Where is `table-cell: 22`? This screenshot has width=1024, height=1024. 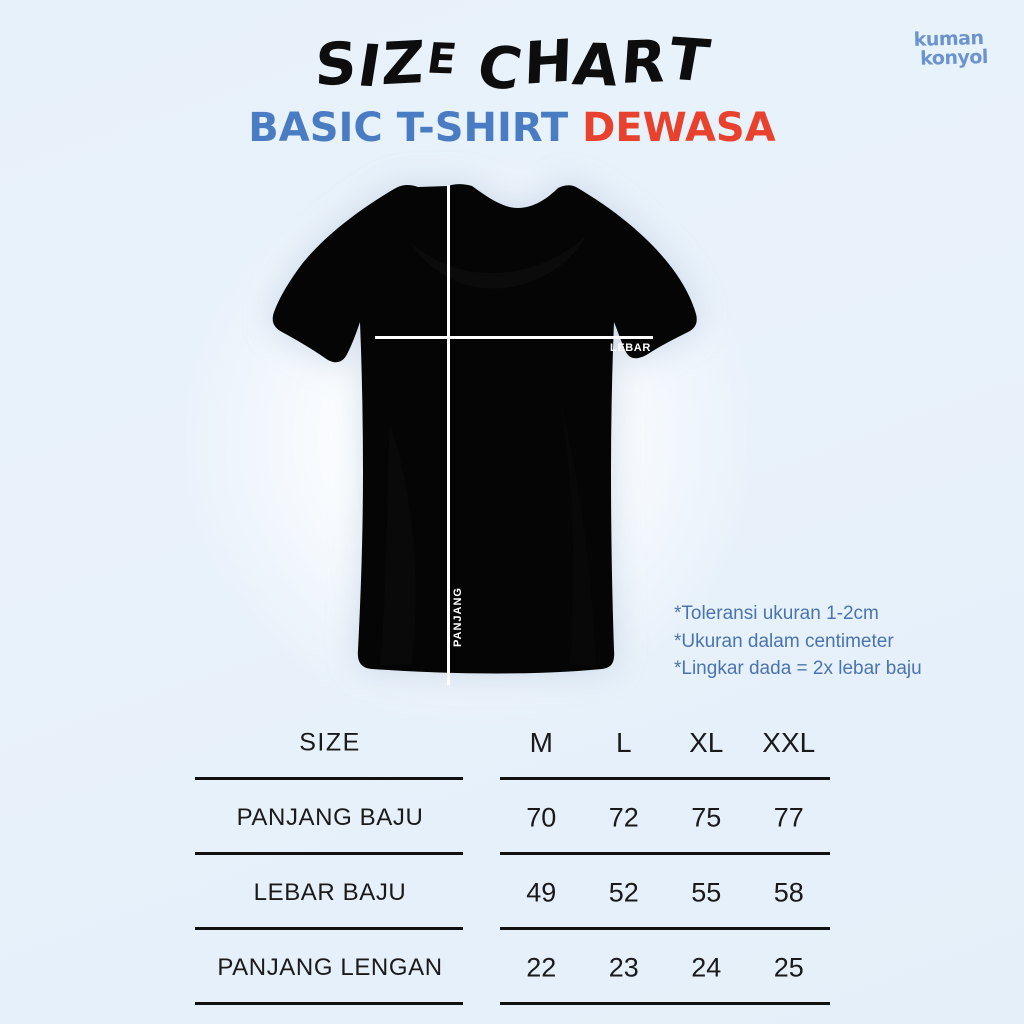
table-cell: 22 is located at coordinates (541, 967).